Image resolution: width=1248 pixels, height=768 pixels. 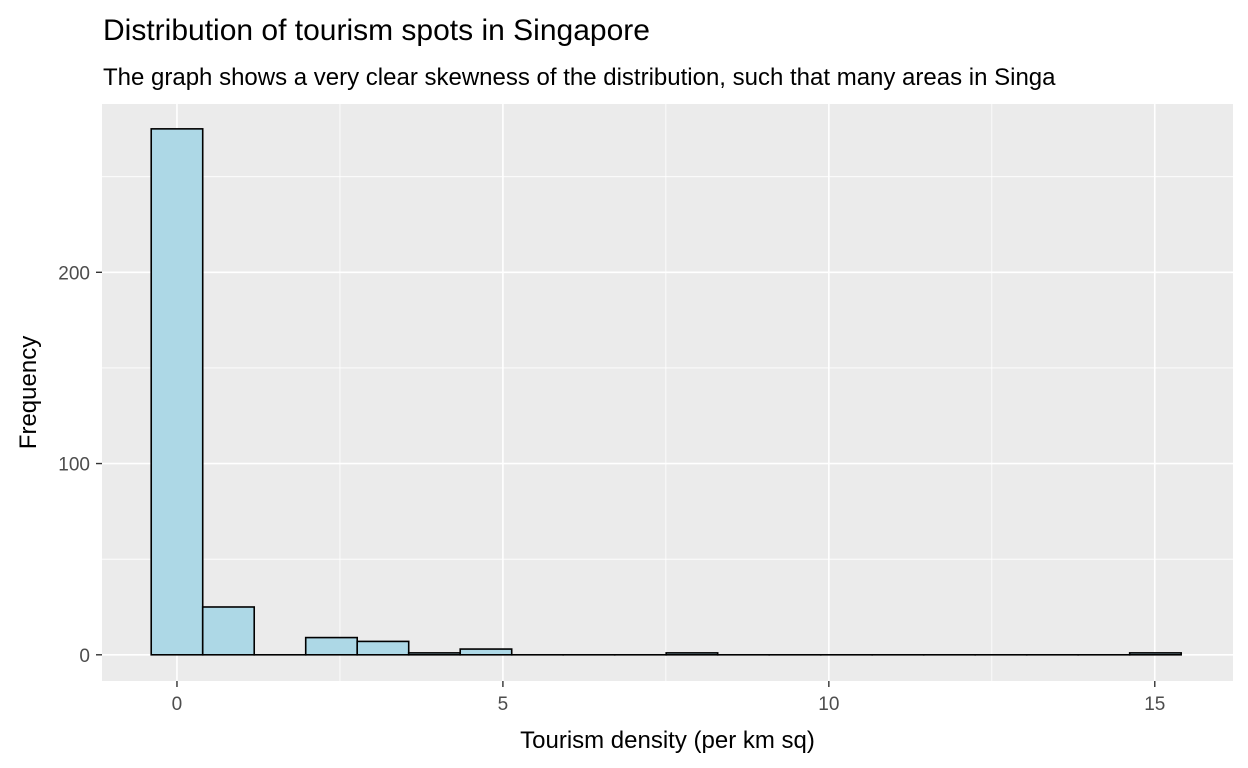 What do you see at coordinates (667, 740) in the screenshot?
I see `x-axis-title: Tourism density (per km sq)` at bounding box center [667, 740].